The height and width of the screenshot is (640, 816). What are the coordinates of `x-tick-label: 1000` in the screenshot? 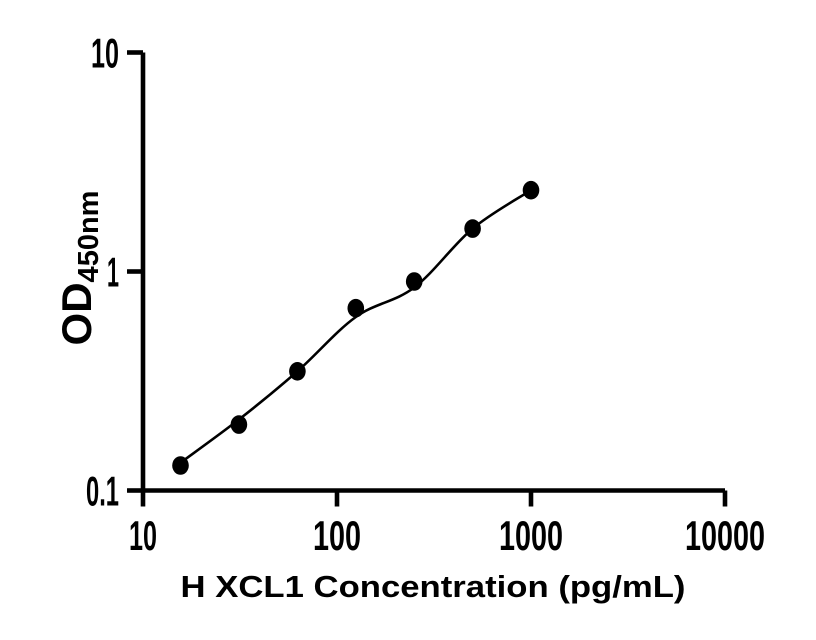 It's located at (531, 535).